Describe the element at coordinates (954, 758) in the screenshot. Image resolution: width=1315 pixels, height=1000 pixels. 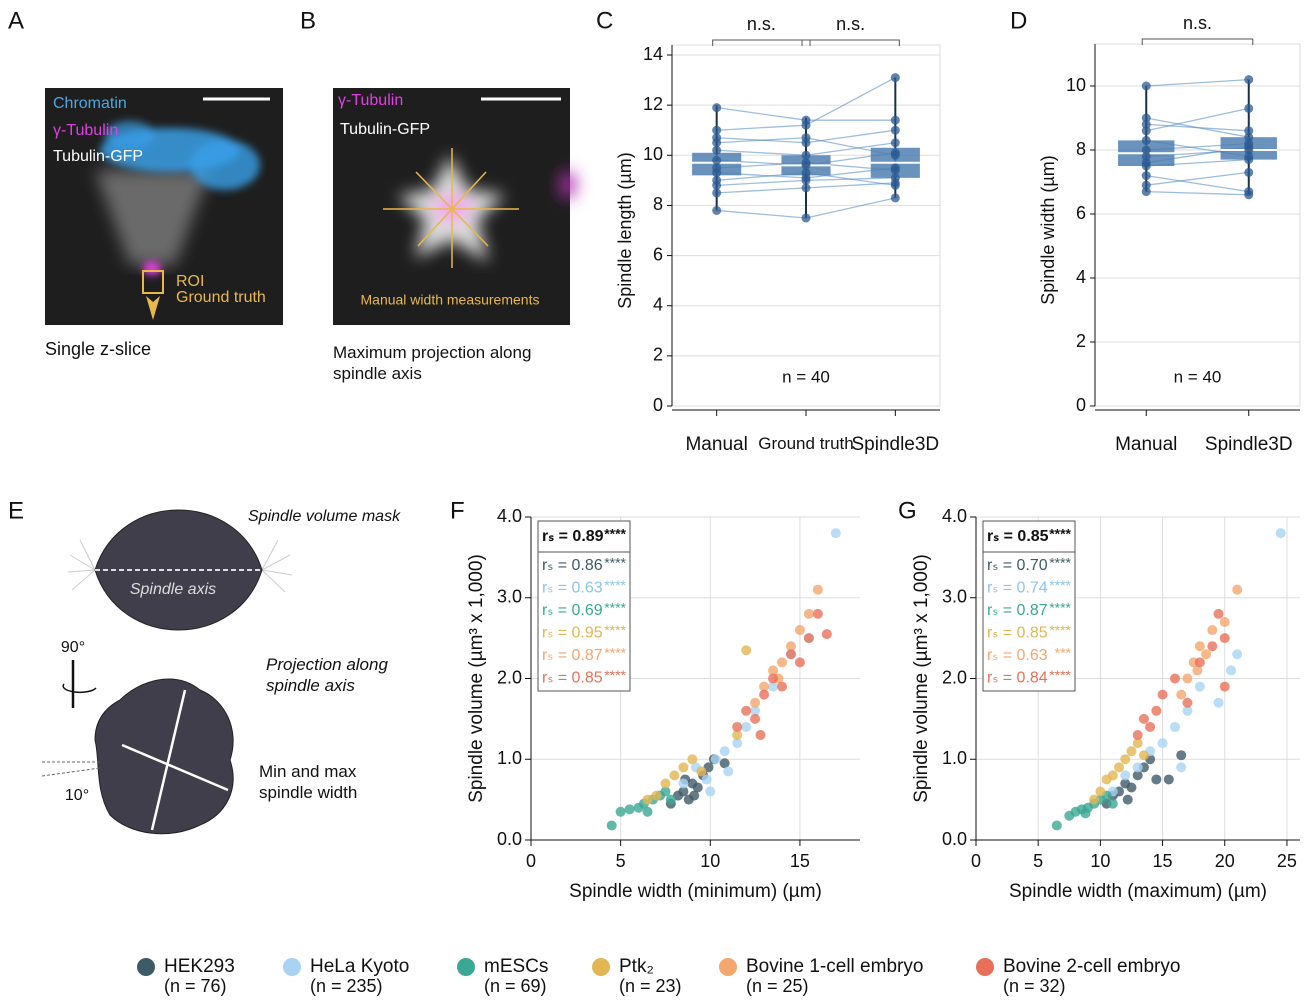
I see `y-tick-label: 1.0` at that location.